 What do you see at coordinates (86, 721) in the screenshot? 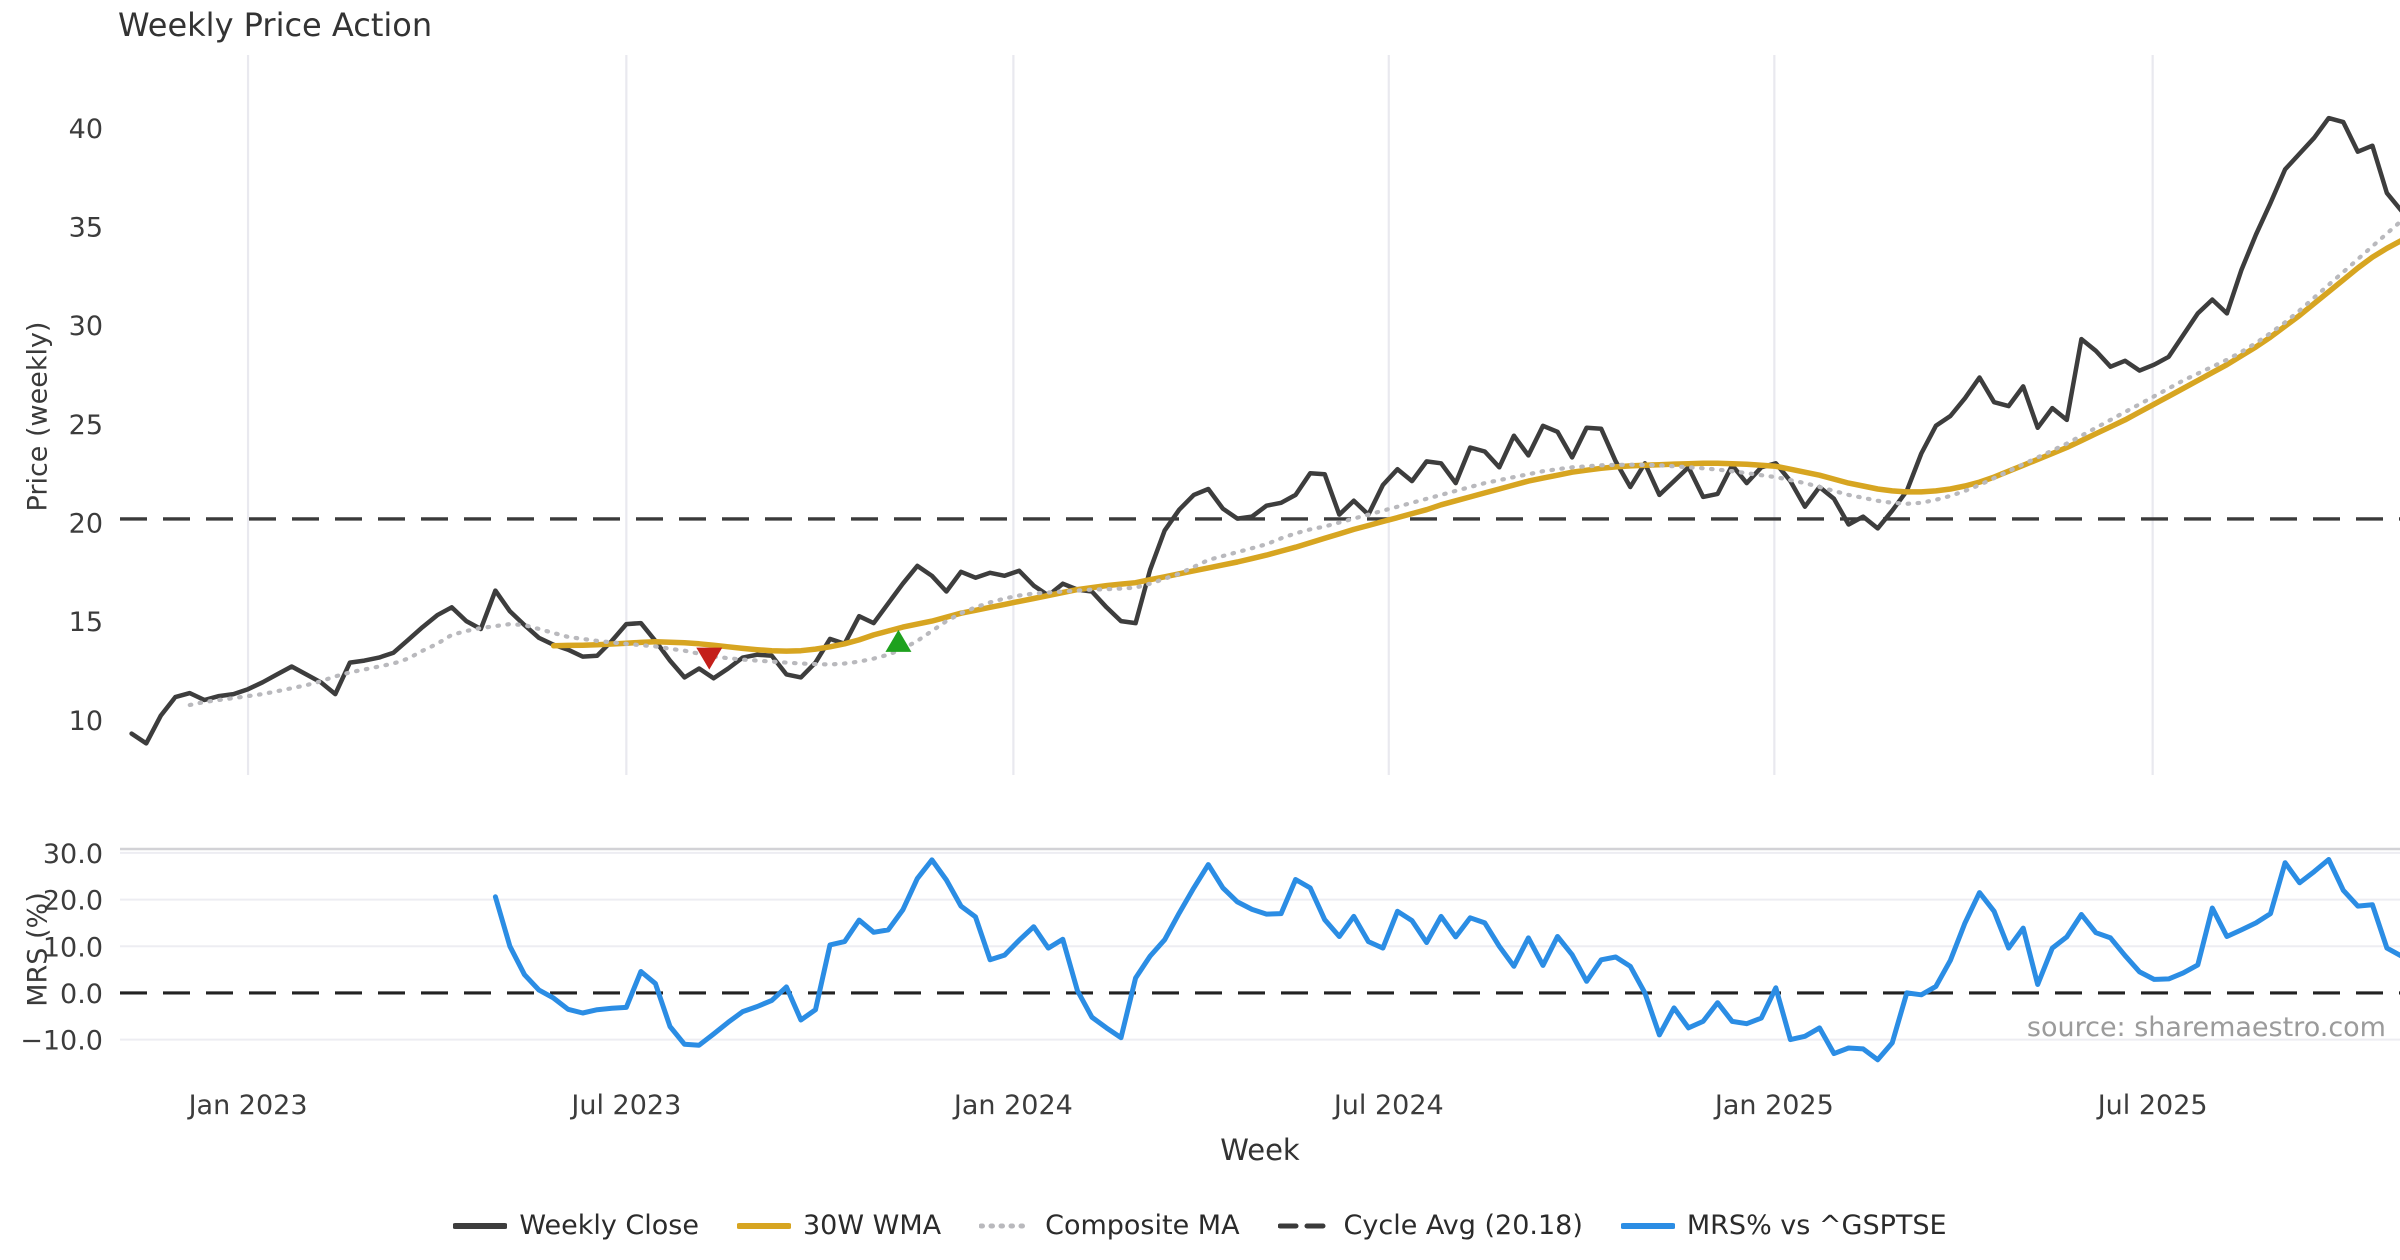
I see `price-tick-label: 10` at bounding box center [86, 721].